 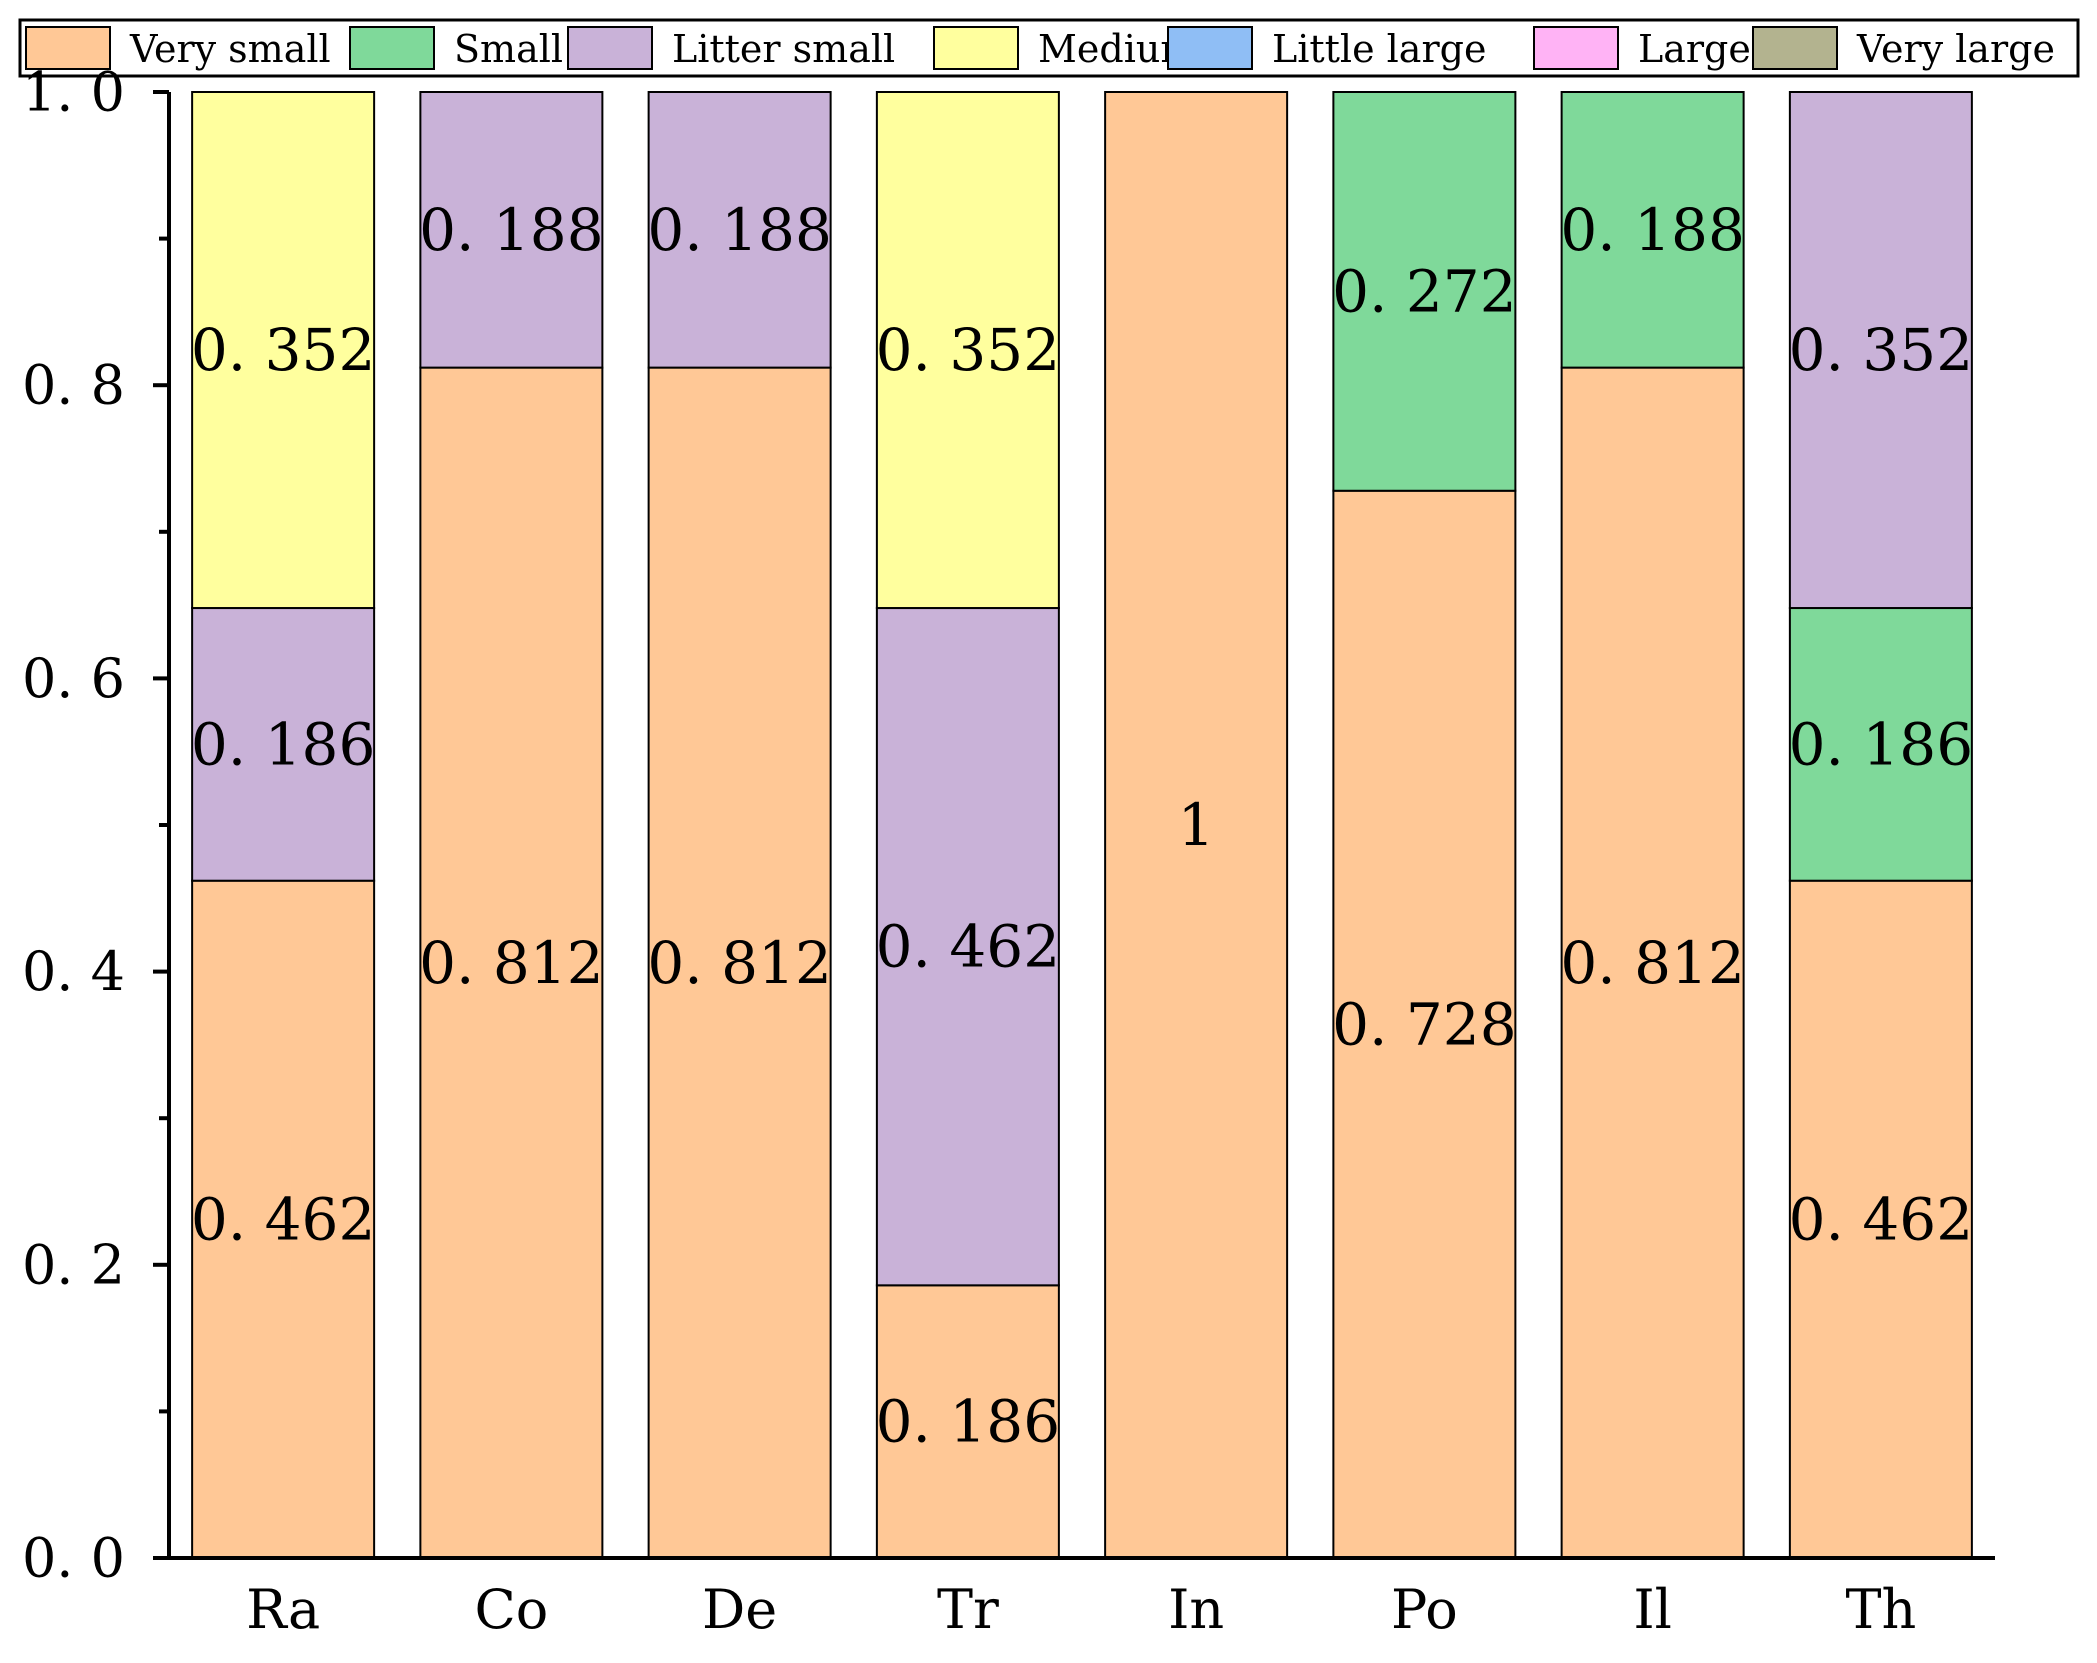 I want to click on data-label-il-very-small: 0. 812, so click(x=1652, y=963).